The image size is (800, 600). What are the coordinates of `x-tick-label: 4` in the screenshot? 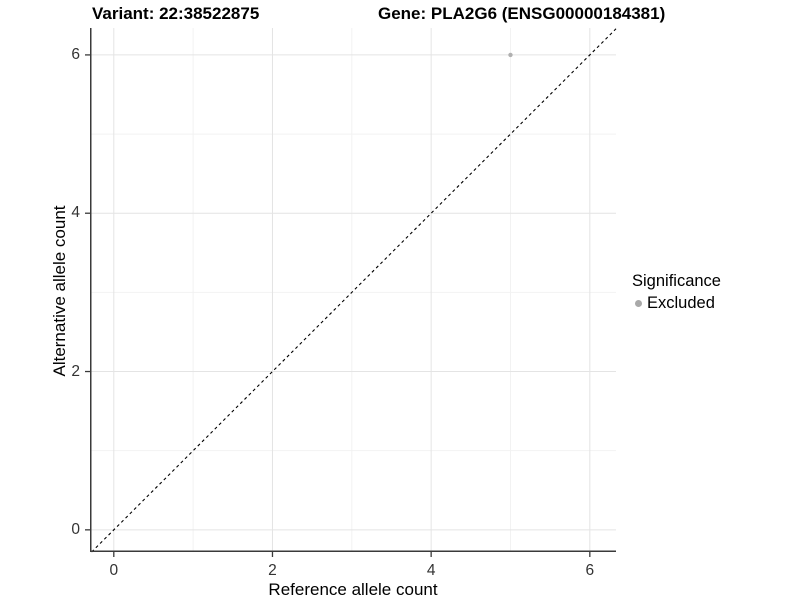 It's located at (431, 570).